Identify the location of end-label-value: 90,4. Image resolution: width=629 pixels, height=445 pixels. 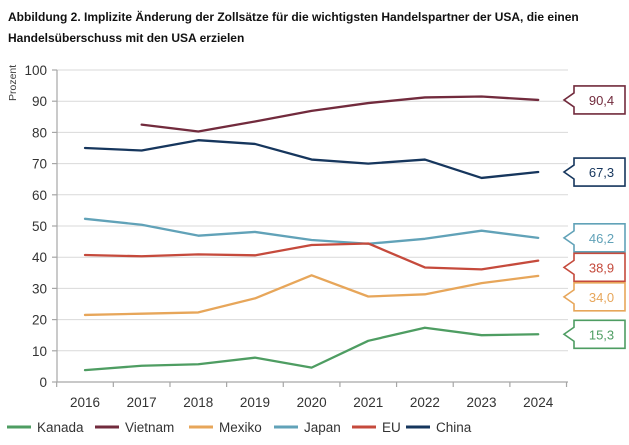
(601, 100).